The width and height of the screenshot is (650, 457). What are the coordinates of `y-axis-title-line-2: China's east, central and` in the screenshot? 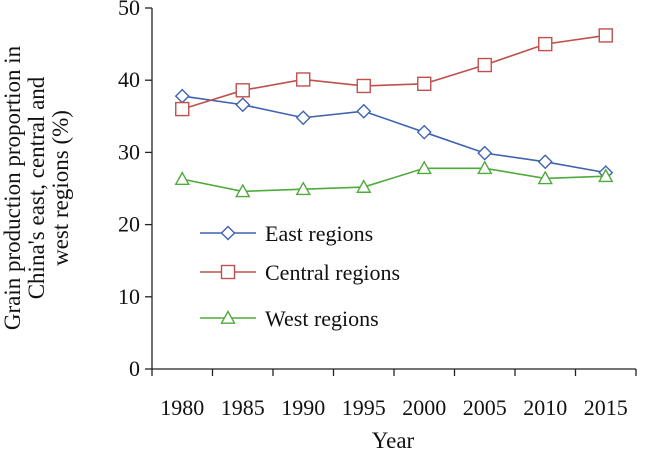 It's located at (36, 187).